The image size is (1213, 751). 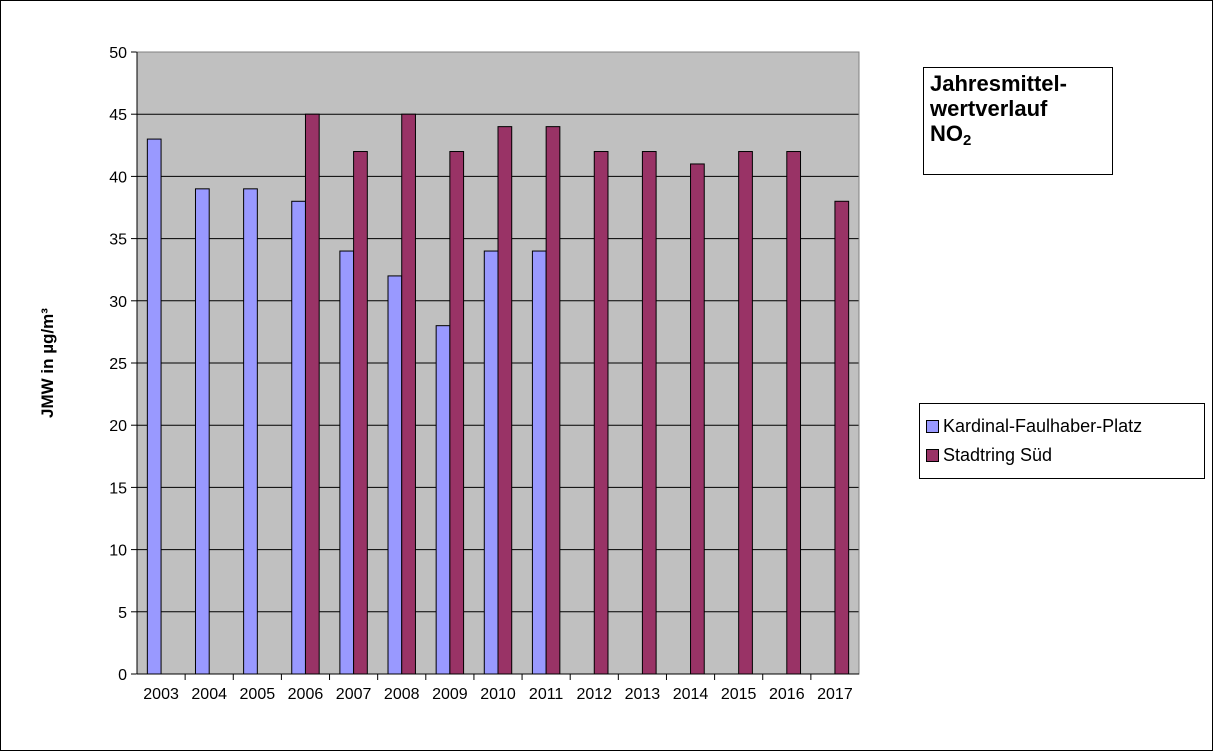 What do you see at coordinates (354, 694) in the screenshot?
I see `x-tick-label: 2007` at bounding box center [354, 694].